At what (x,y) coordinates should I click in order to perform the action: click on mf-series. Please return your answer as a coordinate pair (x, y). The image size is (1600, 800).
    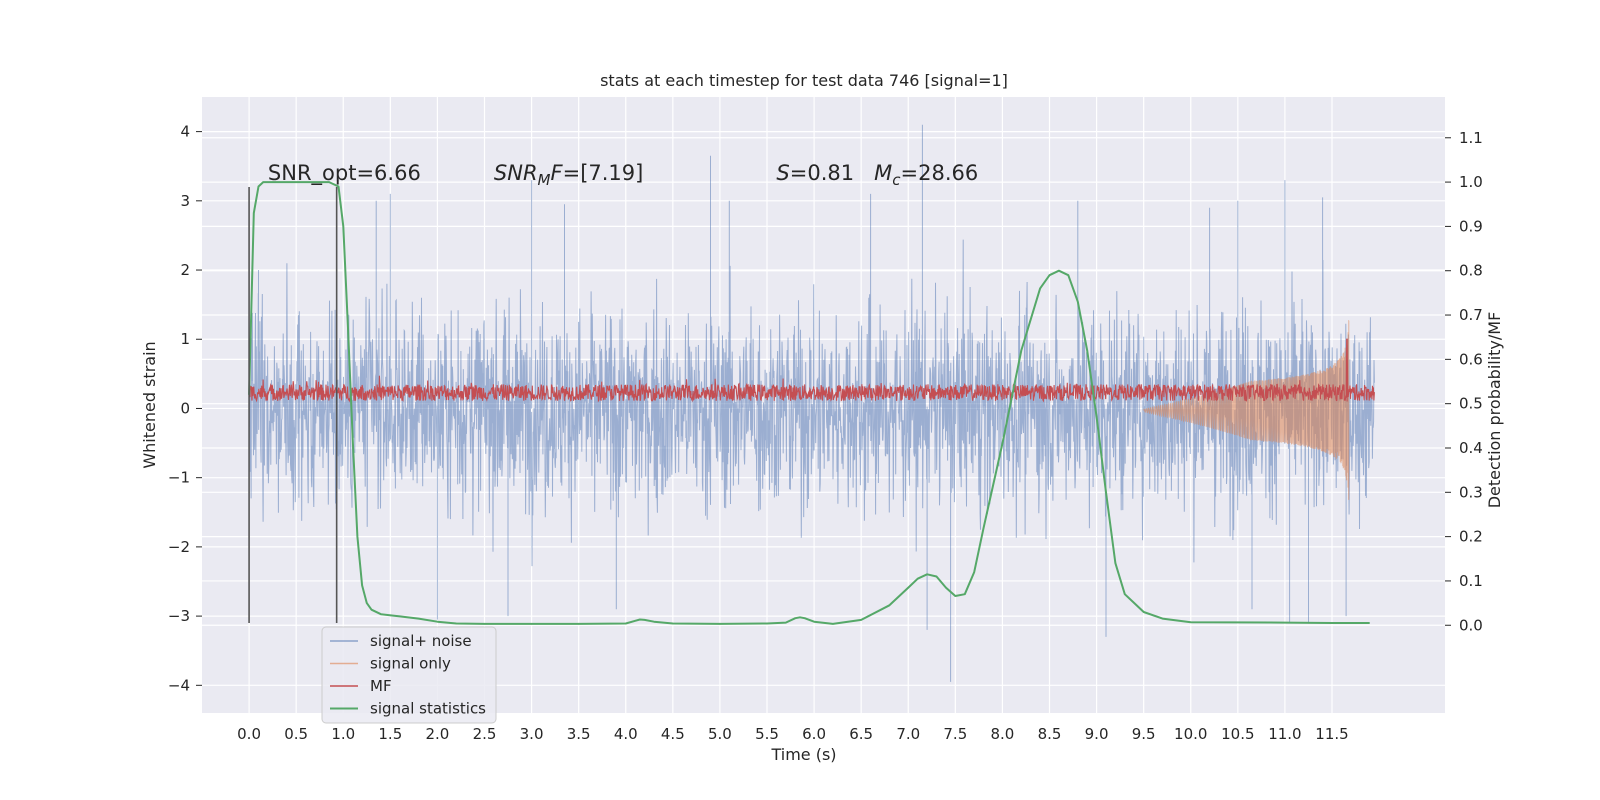
    Looking at the image, I should click on (811, 370).